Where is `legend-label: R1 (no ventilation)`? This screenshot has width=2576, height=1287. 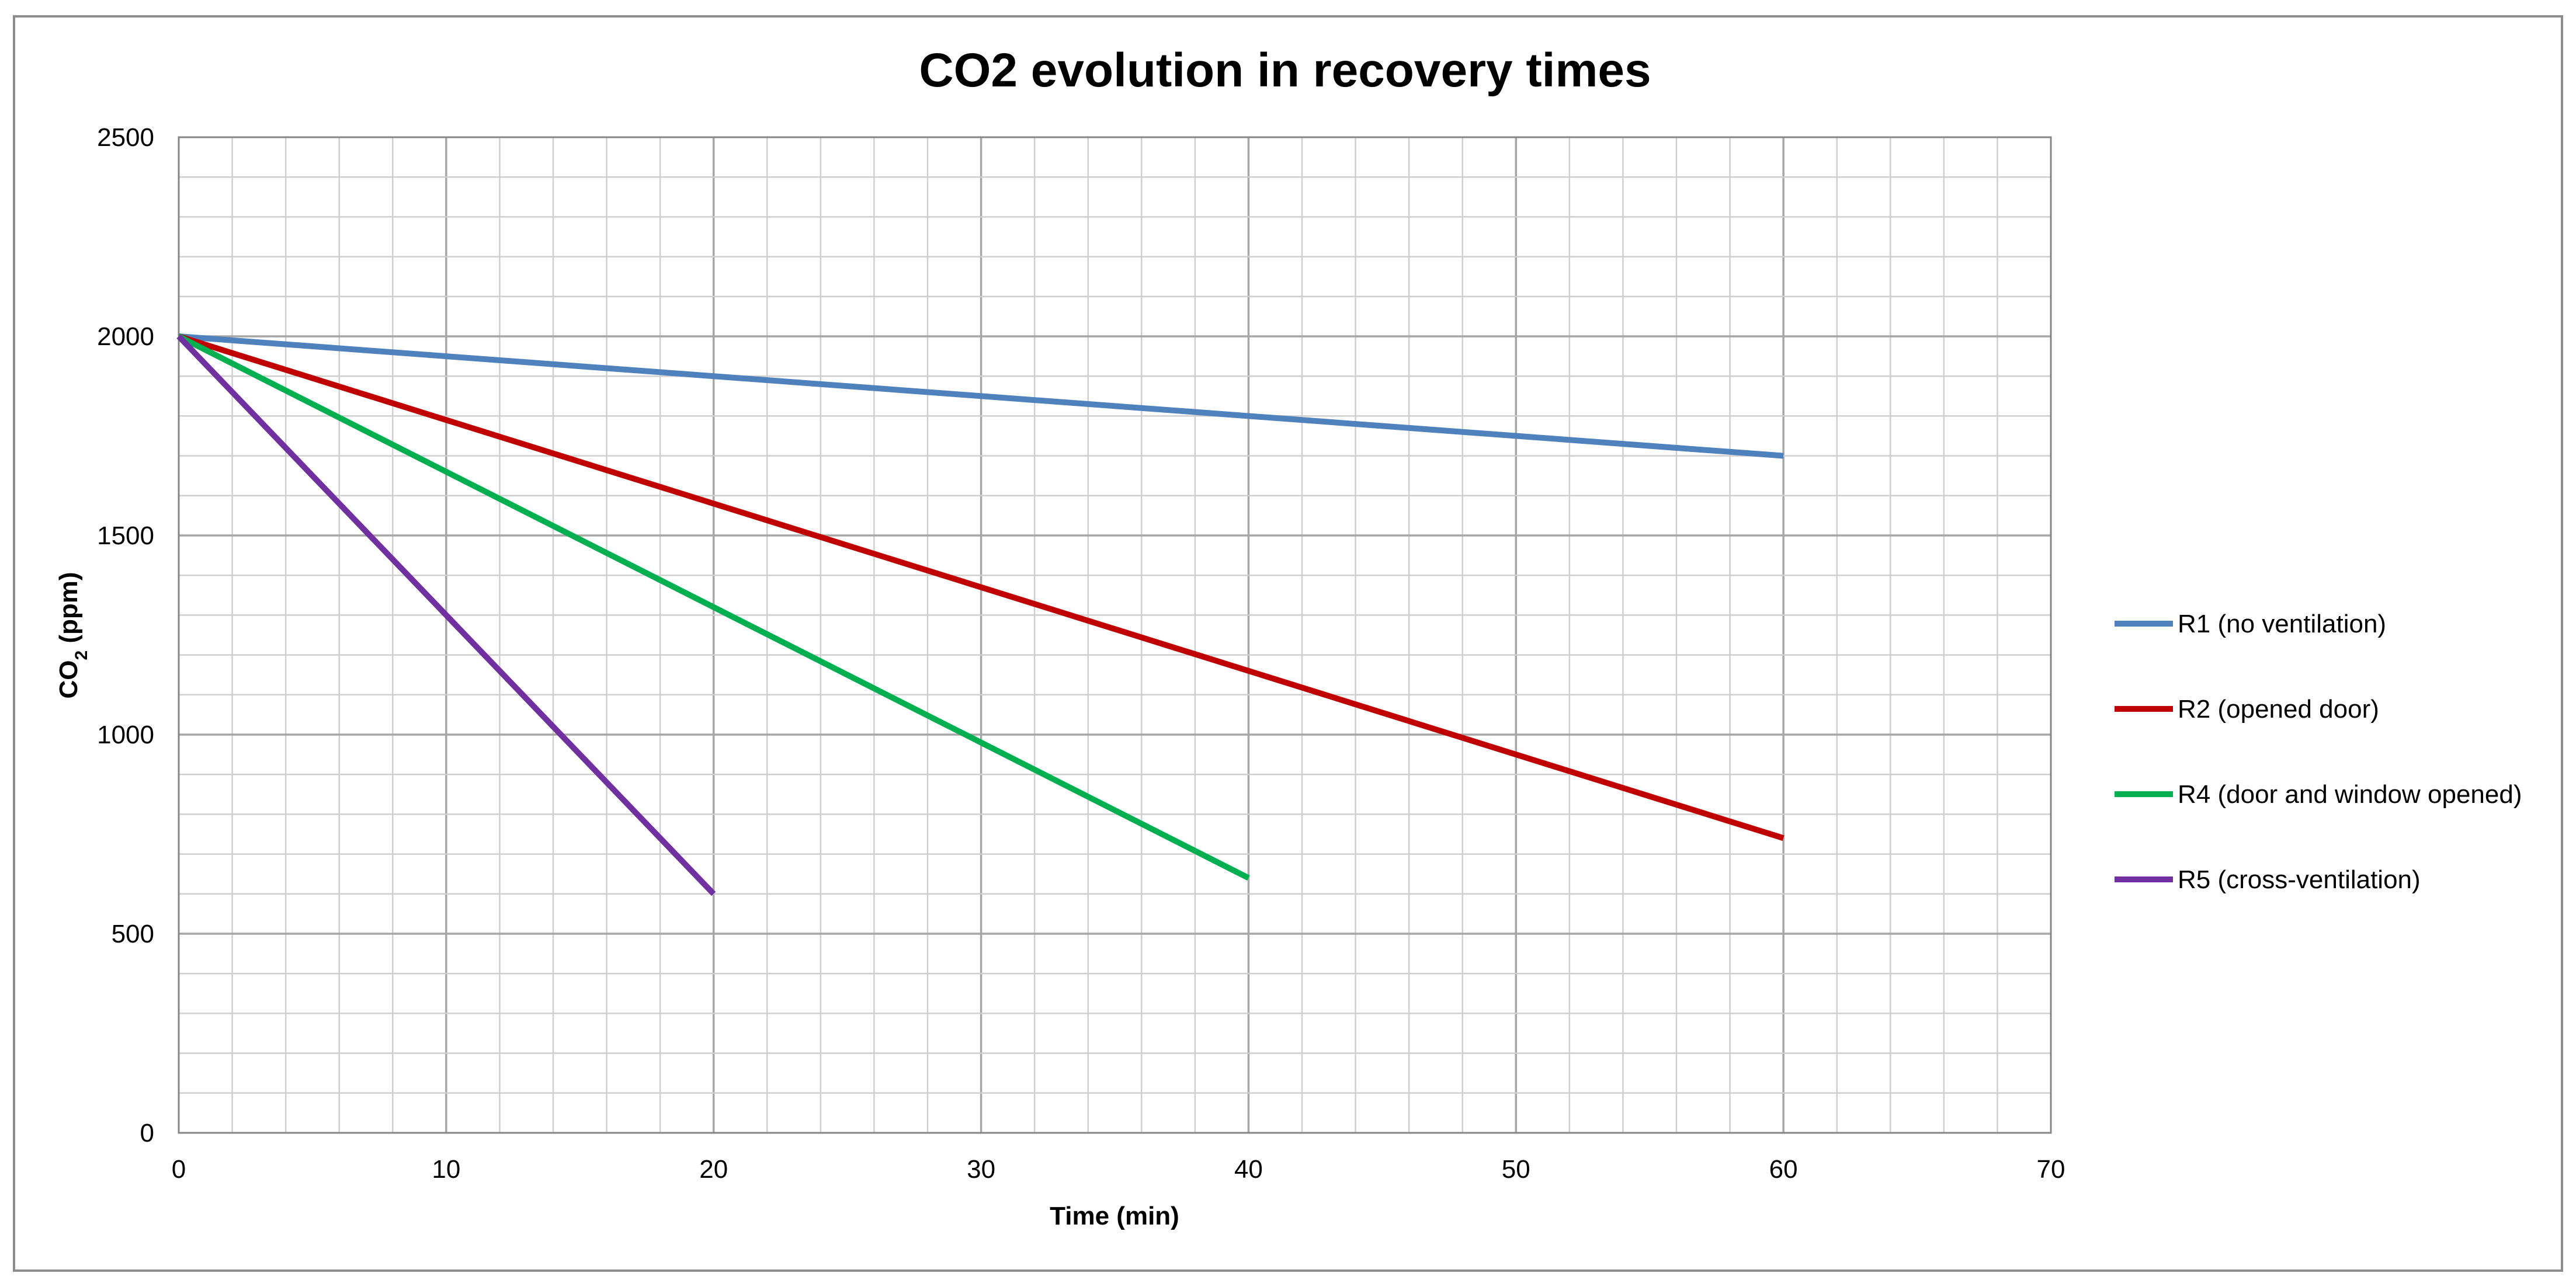 legend-label: R1 (no ventilation) is located at coordinates (2282, 624).